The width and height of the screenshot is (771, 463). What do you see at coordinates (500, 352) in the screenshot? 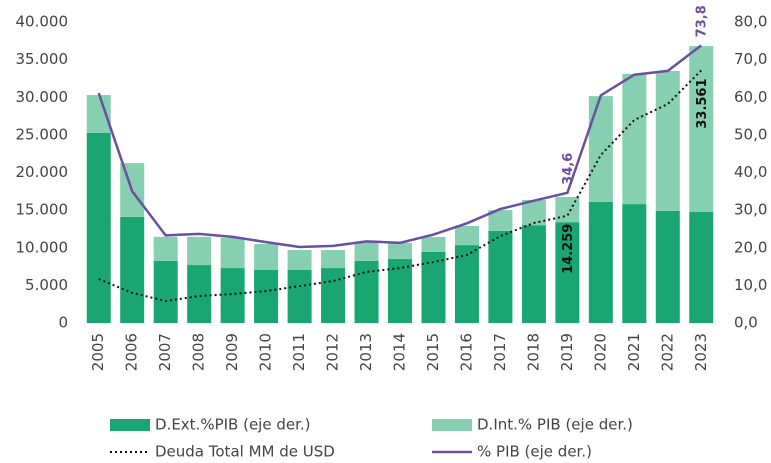
I see `x-tick-label: 2017` at bounding box center [500, 352].